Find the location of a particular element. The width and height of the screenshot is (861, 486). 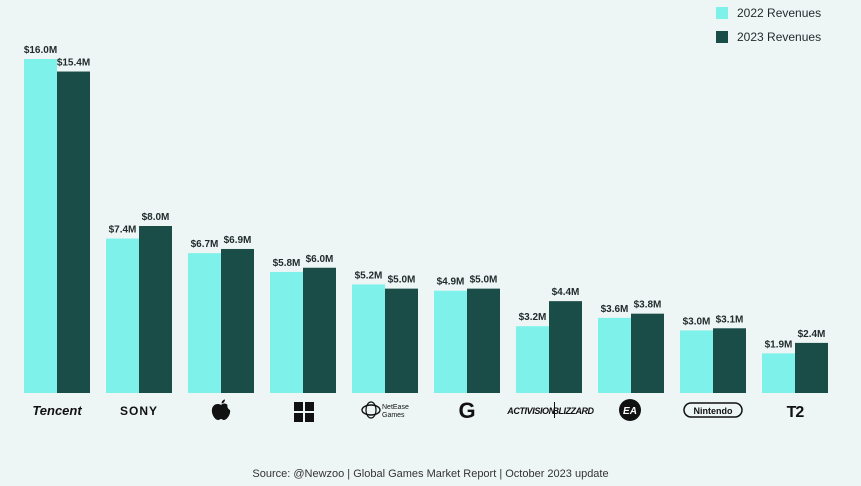

legend-item-2023: 2023 Revenues is located at coordinates (768, 37).